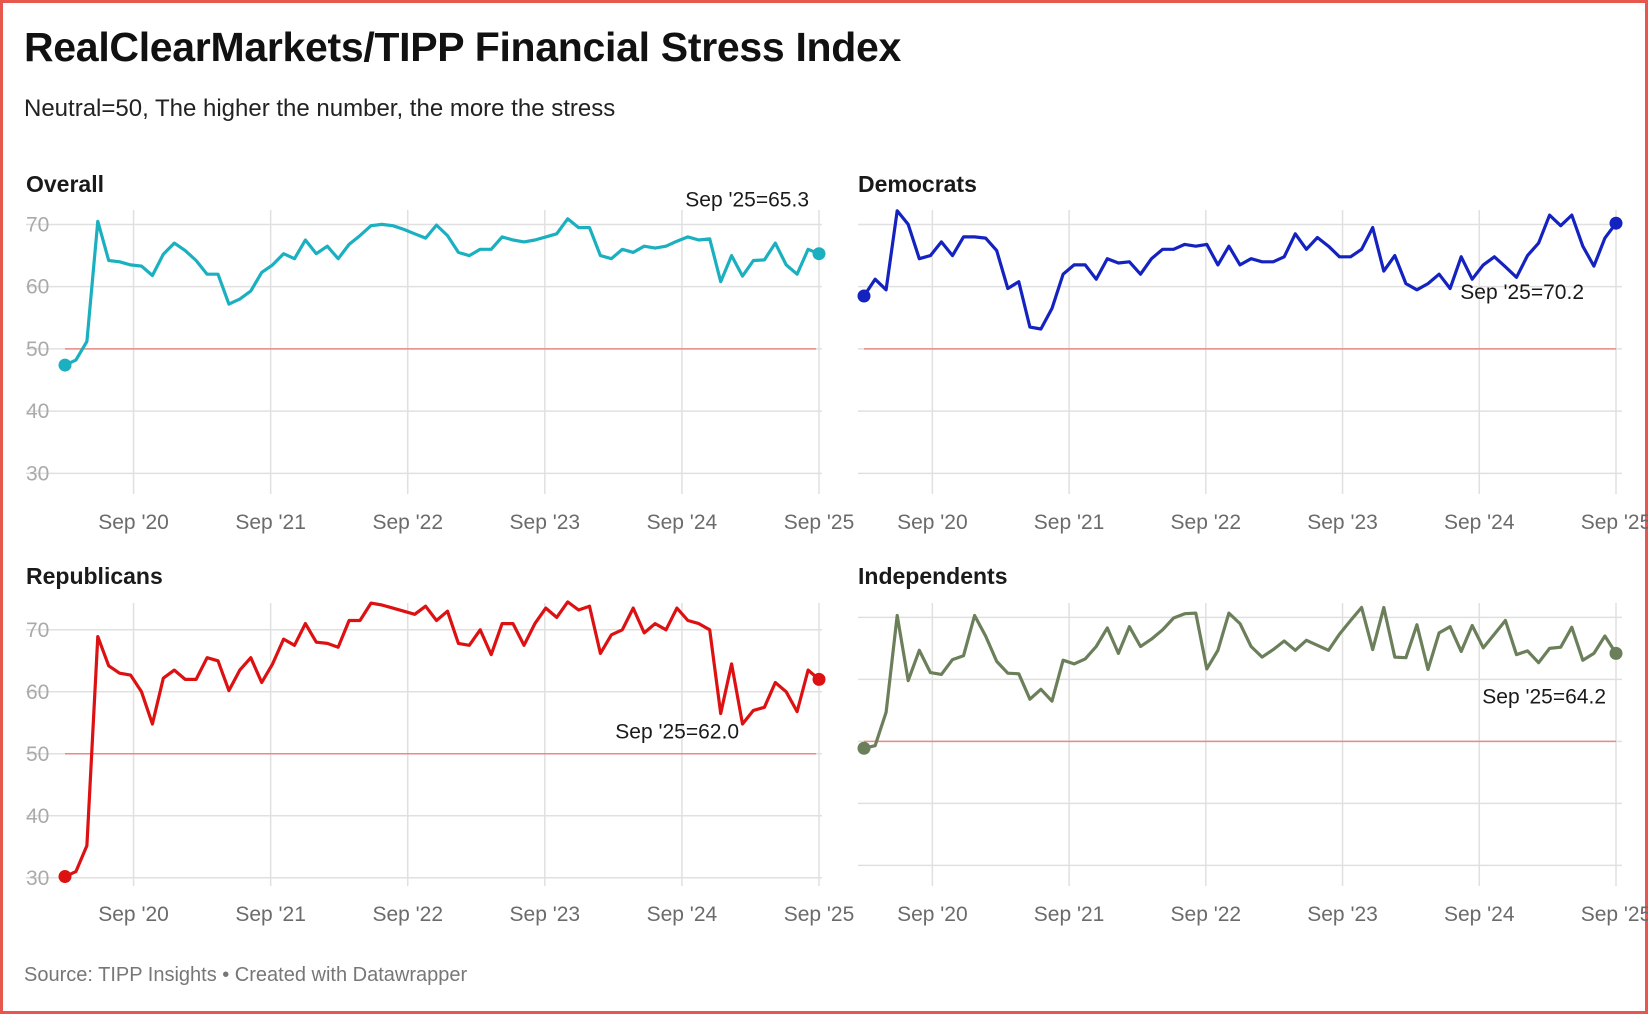 The width and height of the screenshot is (1648, 1014). Describe the element at coordinates (747, 200) in the screenshot. I see `latest-value-annotation: Sep '25=65.3` at that location.